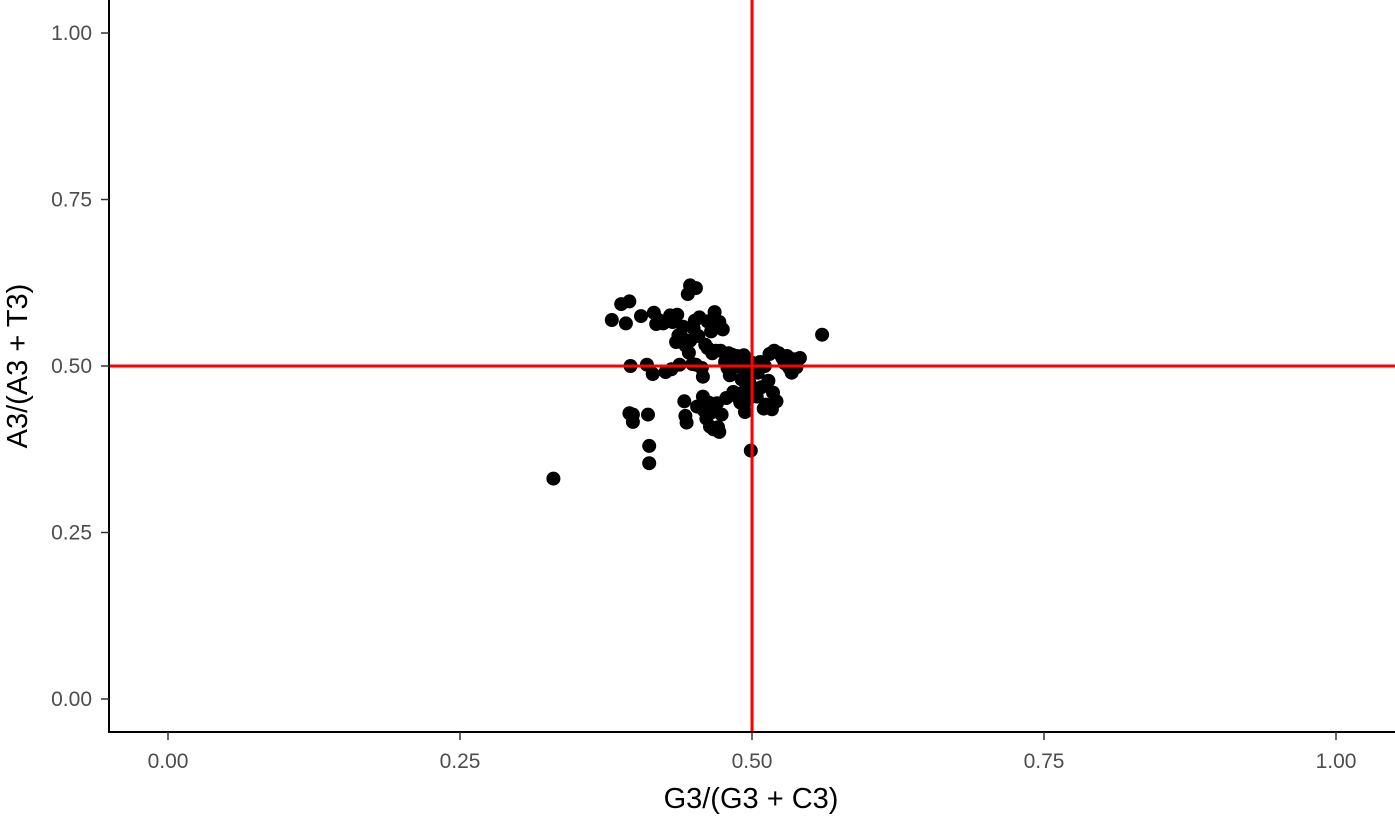 Image resolution: width=1395 pixels, height=820 pixels. What do you see at coordinates (751, 799) in the screenshot?
I see `x-axis-title: G3/(G3 + C3)` at bounding box center [751, 799].